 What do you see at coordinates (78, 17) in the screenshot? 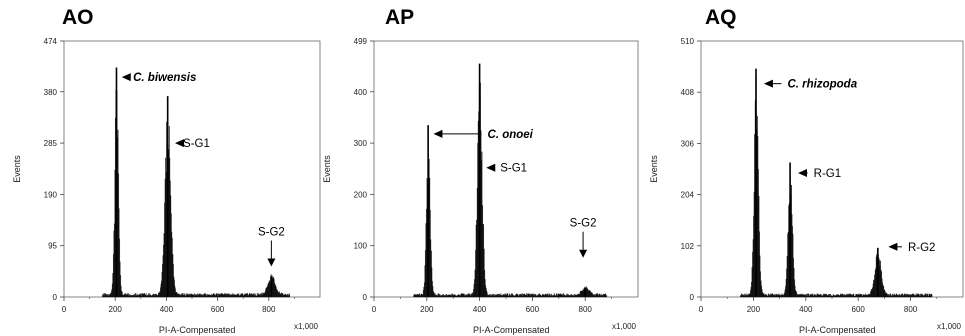
I see `panel-label: AO` at bounding box center [78, 17].